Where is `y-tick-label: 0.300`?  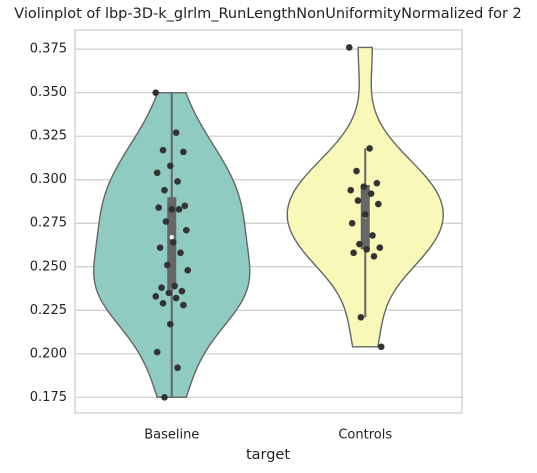 y-tick-label: 0.300 is located at coordinates (48, 179).